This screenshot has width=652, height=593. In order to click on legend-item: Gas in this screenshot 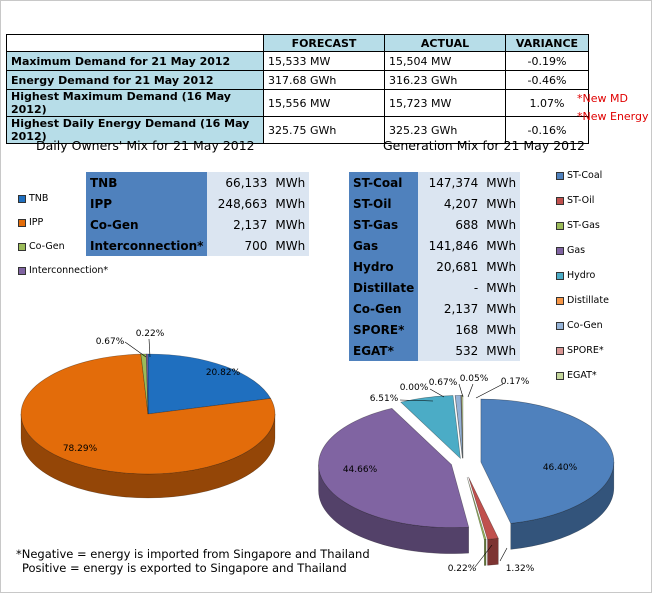, I will do `click(570, 250)`.